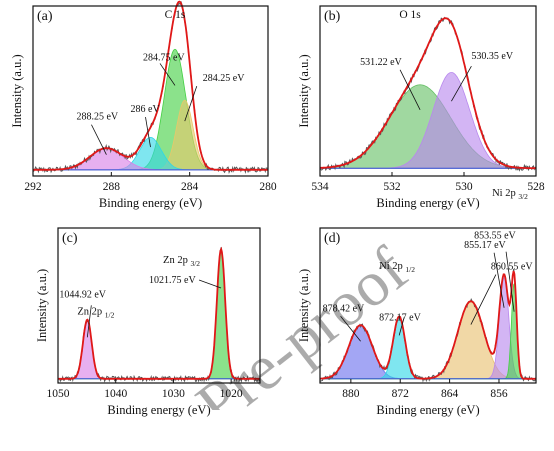  Describe the element at coordinates (231, 394) in the screenshot. I see `x-tick-label-4: 1020` at that location.